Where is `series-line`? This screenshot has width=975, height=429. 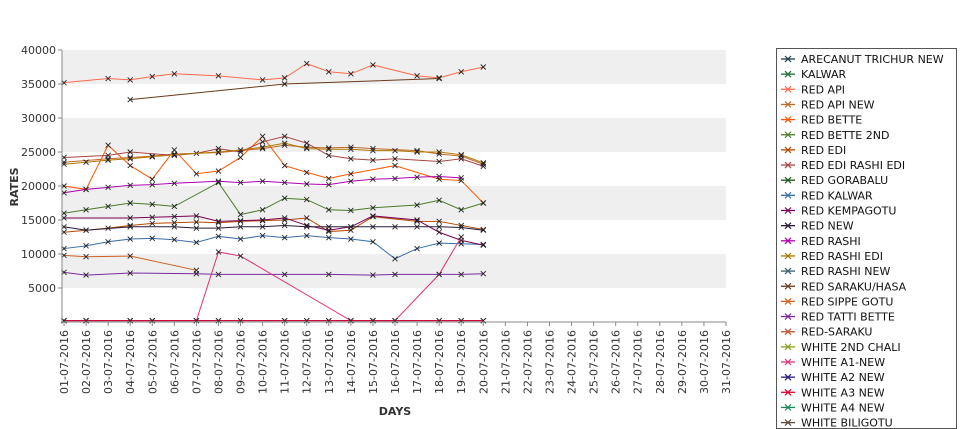
series-line is located at coordinates (273, 227).